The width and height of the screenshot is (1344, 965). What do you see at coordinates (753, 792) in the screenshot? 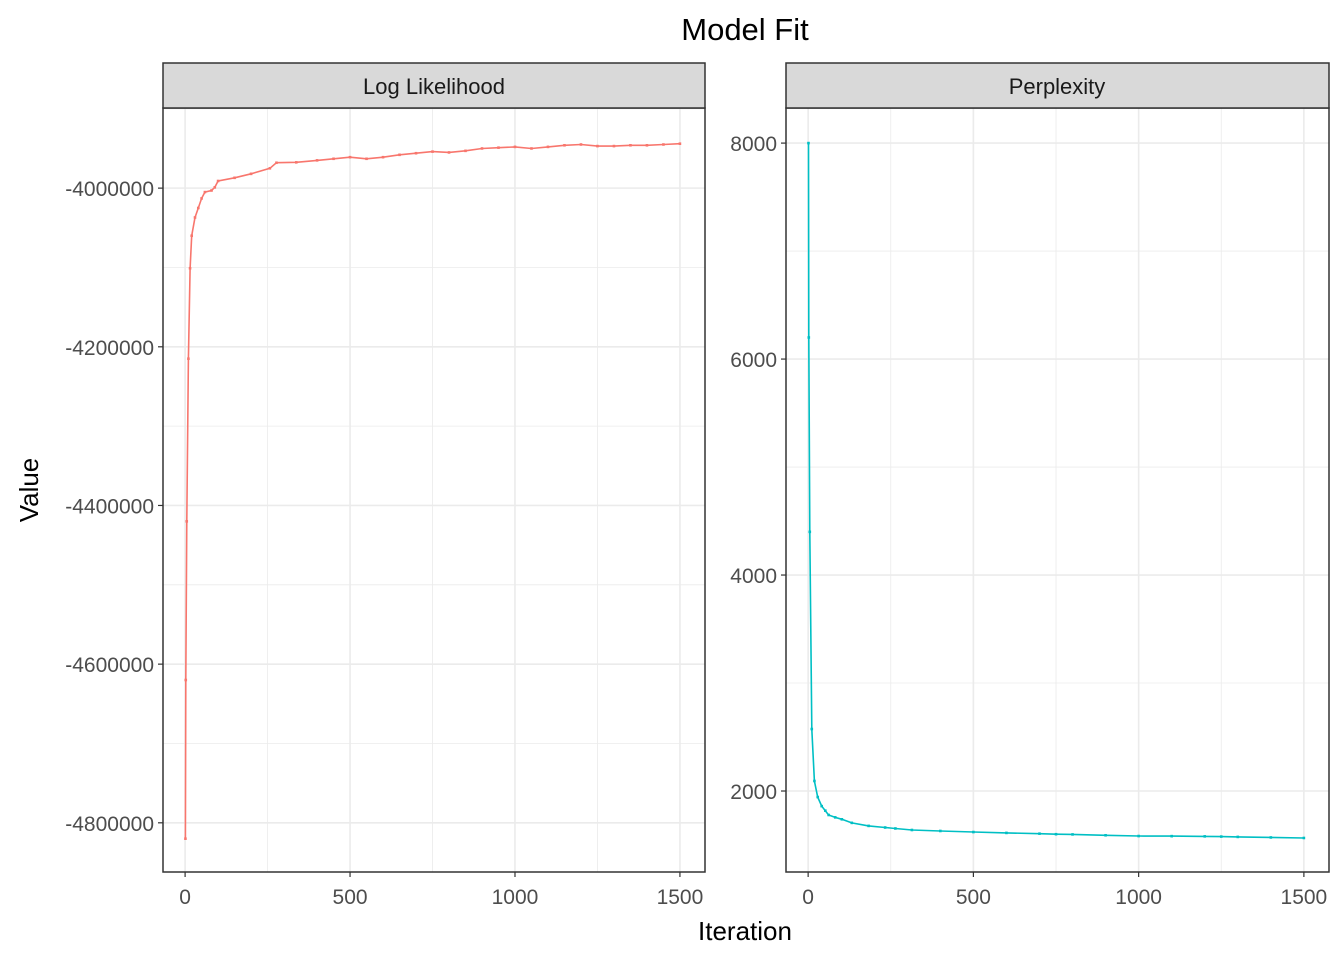
I see `y-tick-label: 2000` at bounding box center [753, 792].